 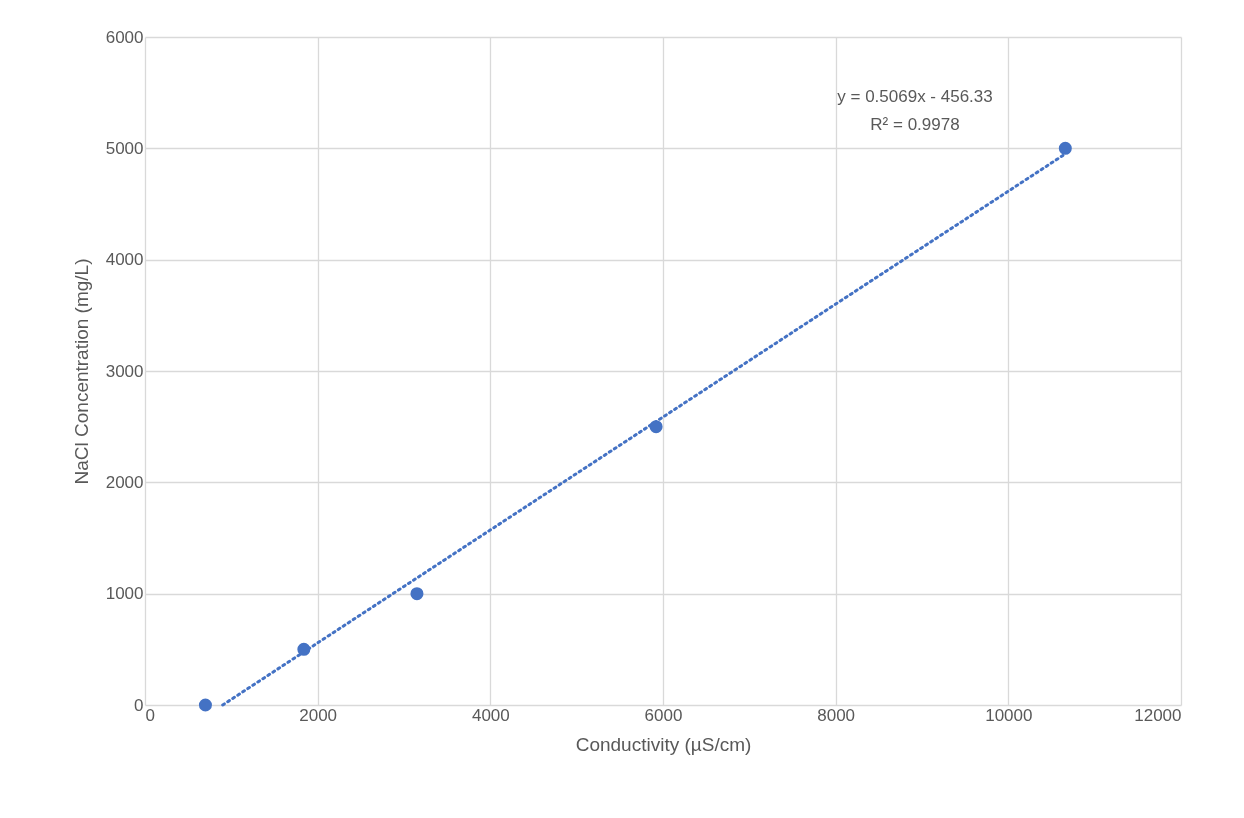 What do you see at coordinates (124, 594) in the screenshot?
I see `y-tick-label: 1000` at bounding box center [124, 594].